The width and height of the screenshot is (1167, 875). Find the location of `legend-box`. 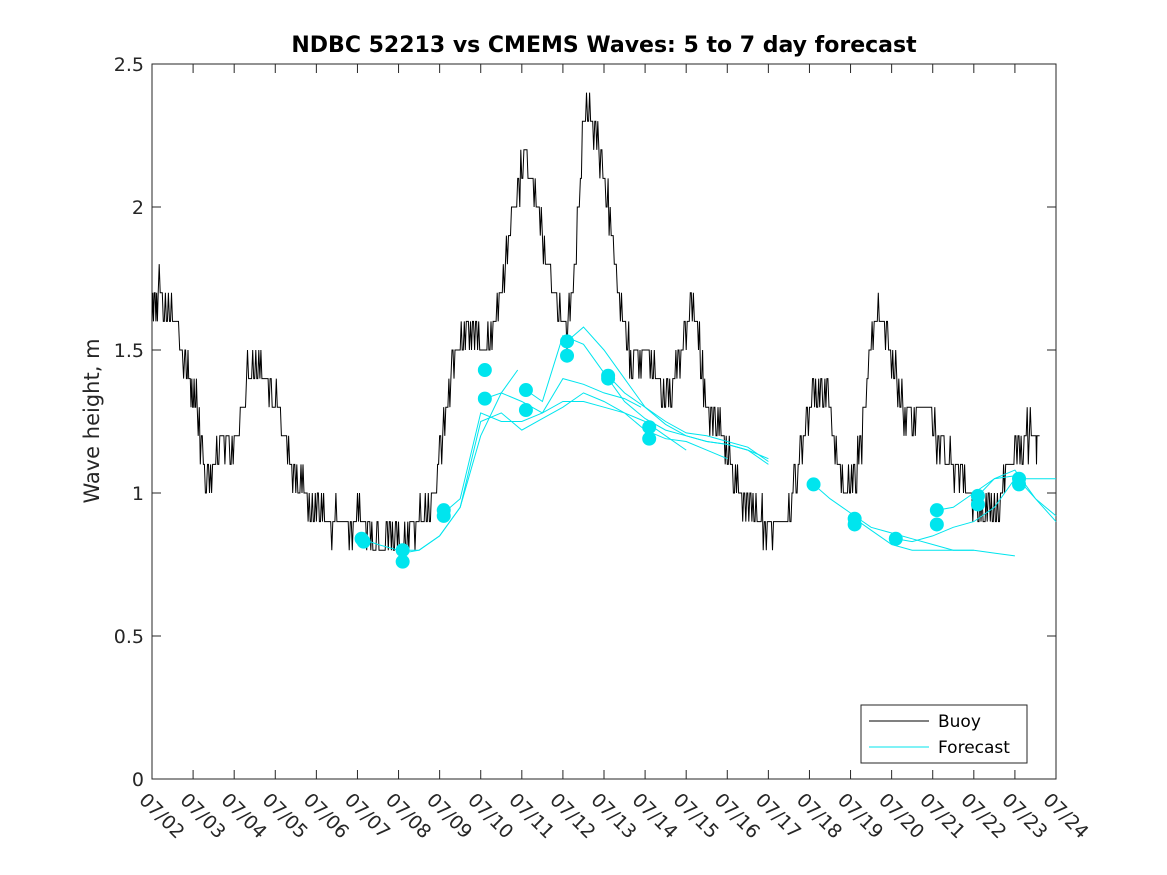

legend-box is located at coordinates (944, 734).